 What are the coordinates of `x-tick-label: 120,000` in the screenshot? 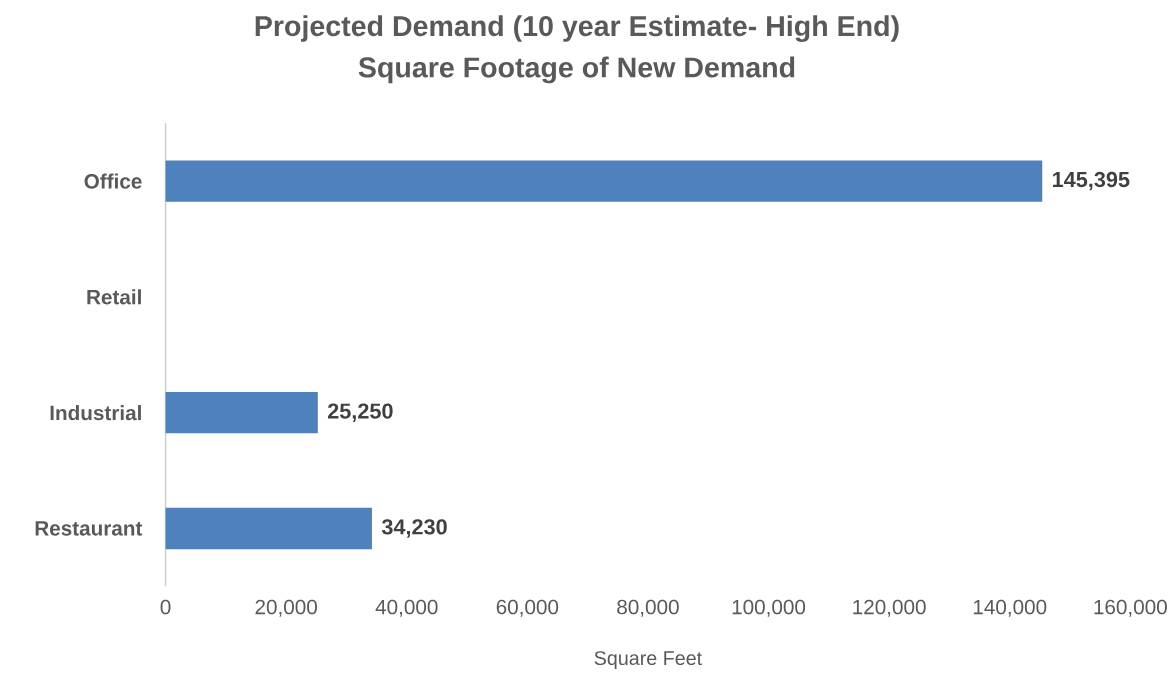 It's located at (889, 608).